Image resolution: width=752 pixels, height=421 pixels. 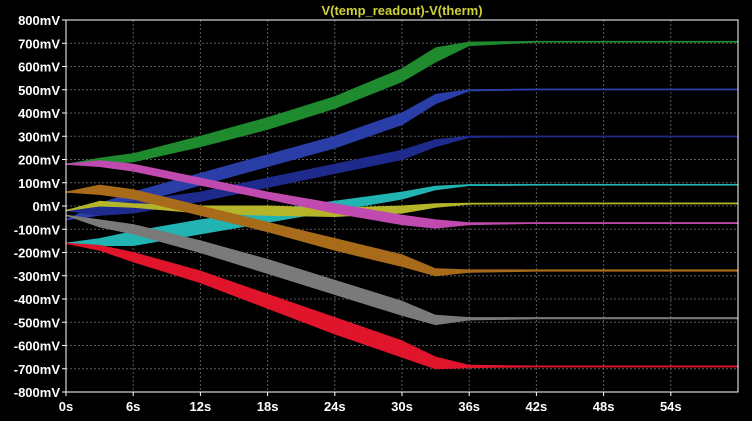 What do you see at coordinates (201, 406) in the screenshot?
I see `x-tick-label: 12s` at bounding box center [201, 406].